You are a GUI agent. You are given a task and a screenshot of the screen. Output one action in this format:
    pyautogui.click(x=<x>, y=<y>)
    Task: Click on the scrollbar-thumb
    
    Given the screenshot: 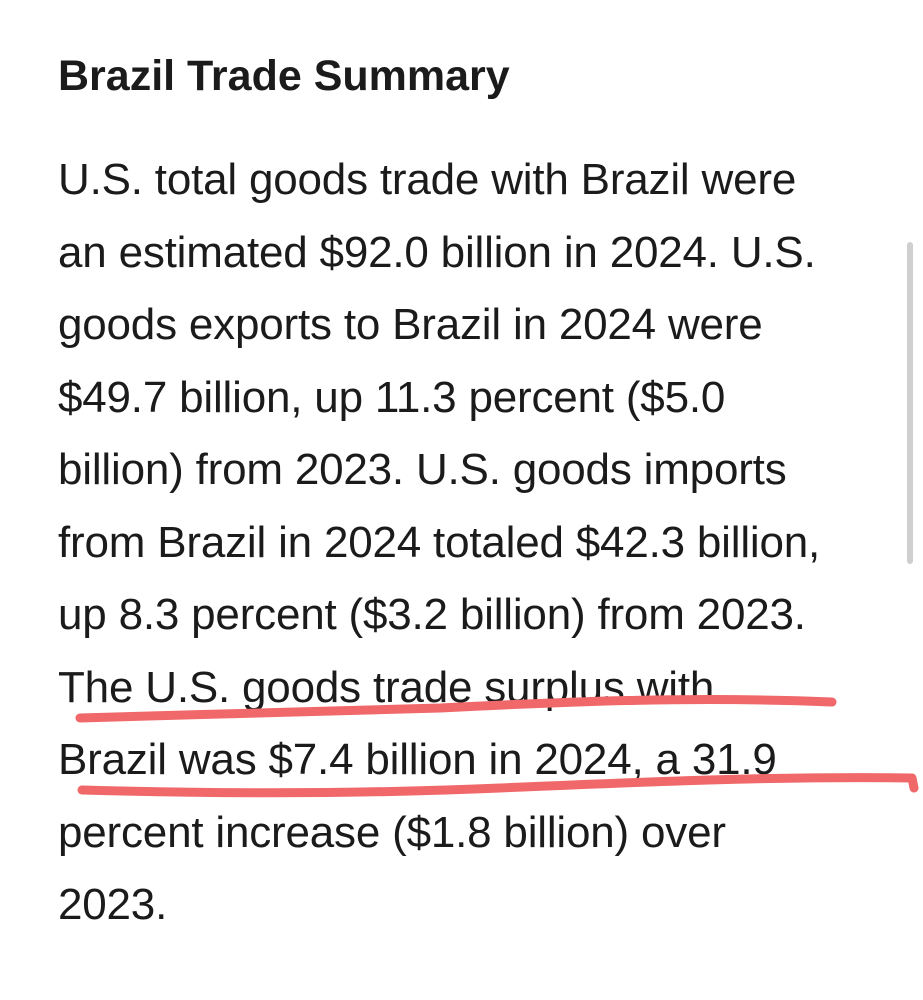 What is the action you would take?
    pyautogui.click(x=910, y=403)
    